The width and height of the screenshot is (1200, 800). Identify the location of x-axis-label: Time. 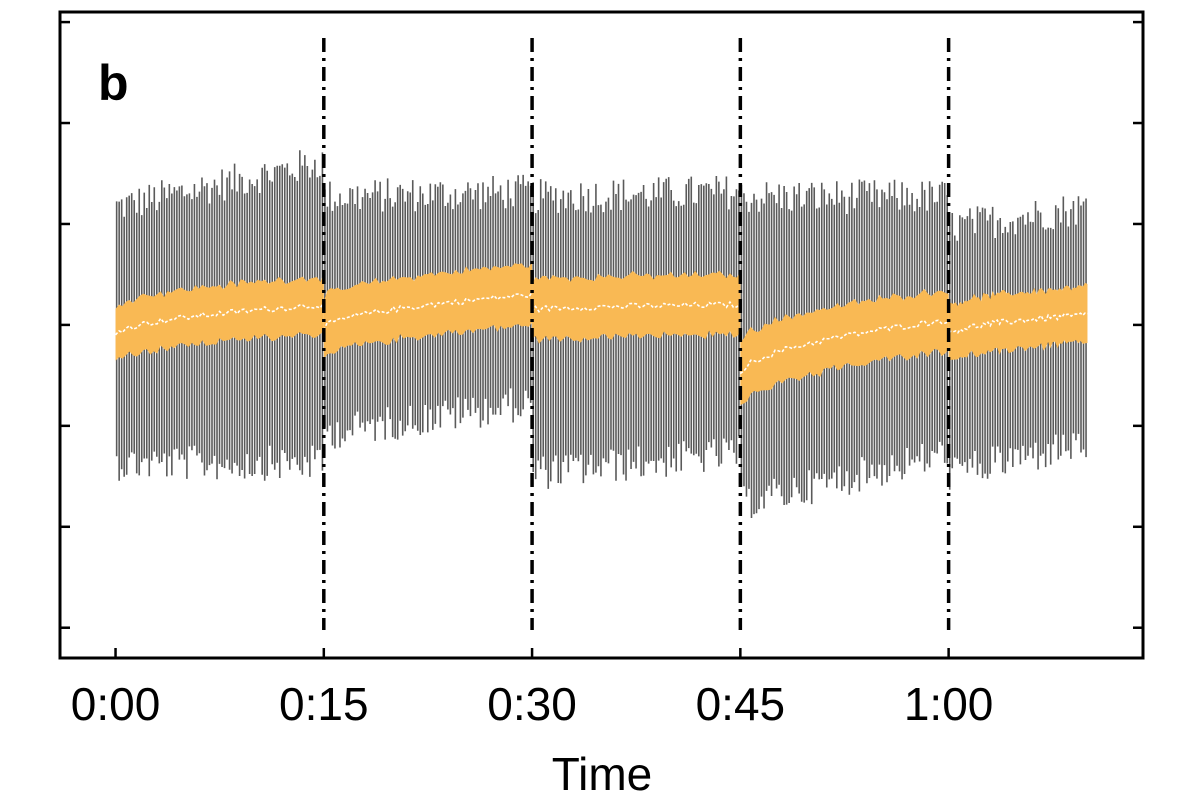
(602, 774).